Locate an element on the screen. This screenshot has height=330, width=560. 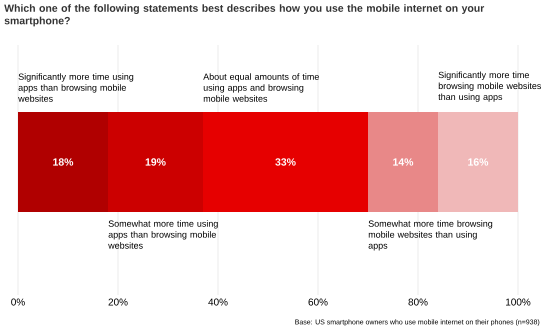
data-label: 18% is located at coordinates (63, 162).